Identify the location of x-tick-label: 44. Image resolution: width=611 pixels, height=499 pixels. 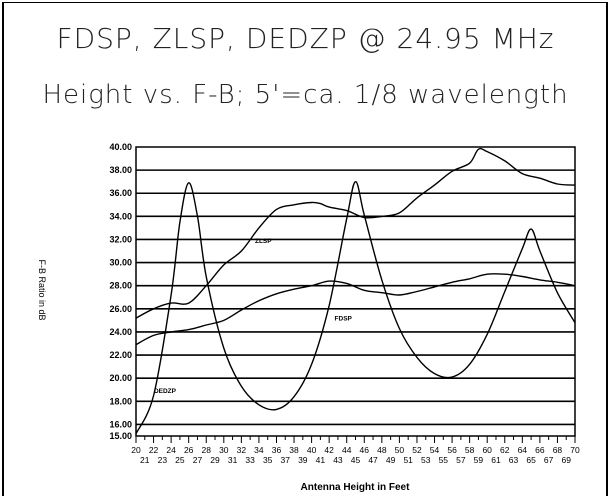
(347, 450).